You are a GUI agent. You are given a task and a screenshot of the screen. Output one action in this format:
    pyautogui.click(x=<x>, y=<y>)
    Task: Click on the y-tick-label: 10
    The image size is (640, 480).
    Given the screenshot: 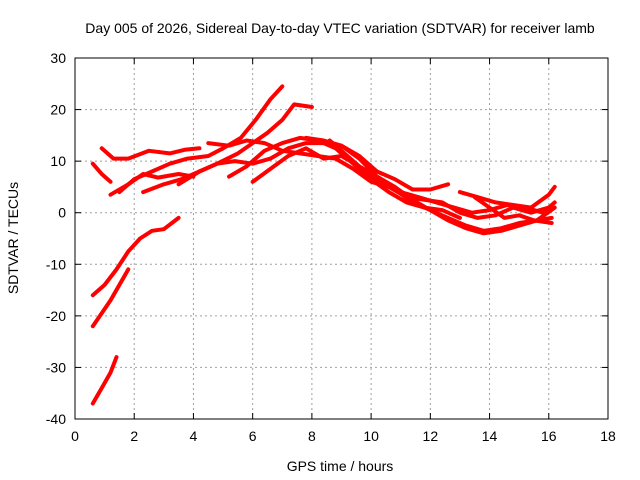 What is the action you would take?
    pyautogui.click(x=58, y=161)
    